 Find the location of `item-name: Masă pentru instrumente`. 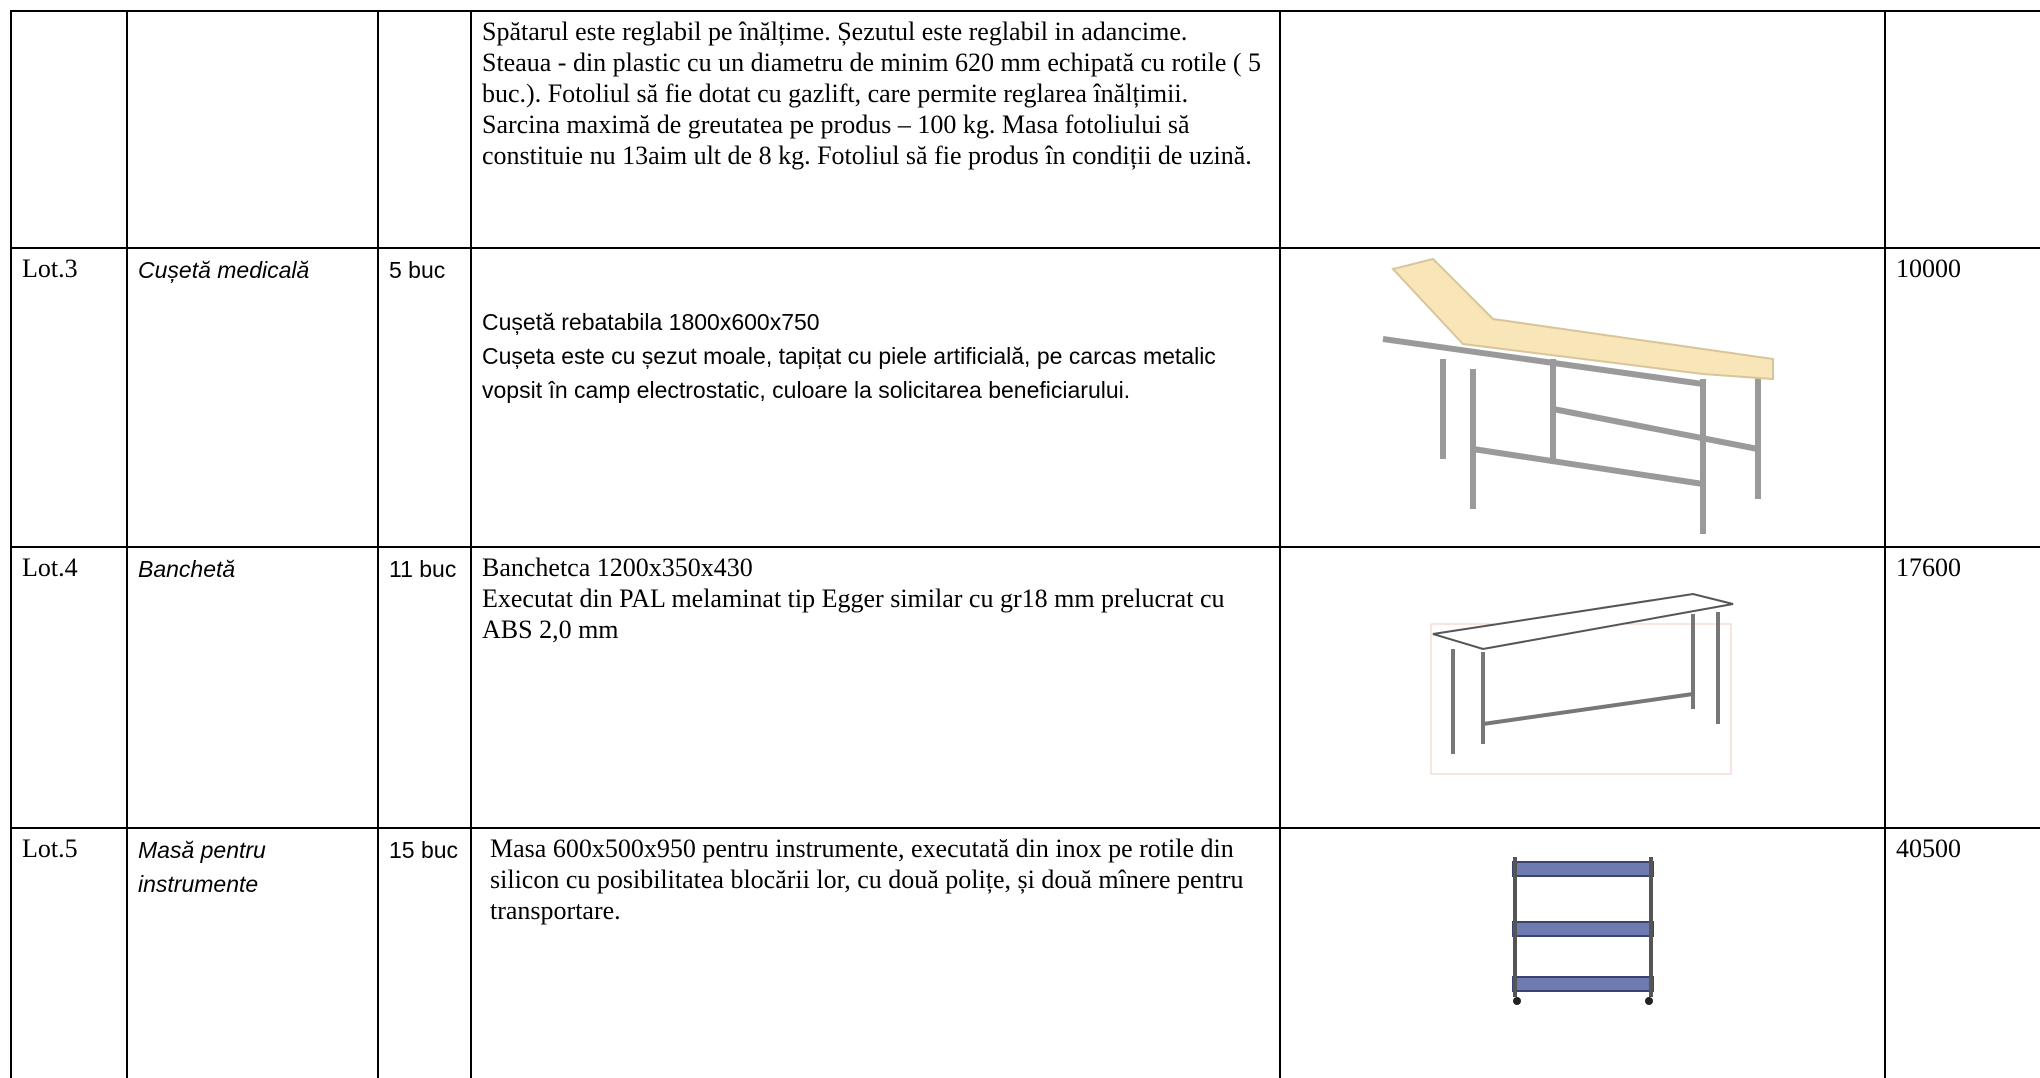

item-name: Masă pentru instrumente is located at coordinates (252, 952).